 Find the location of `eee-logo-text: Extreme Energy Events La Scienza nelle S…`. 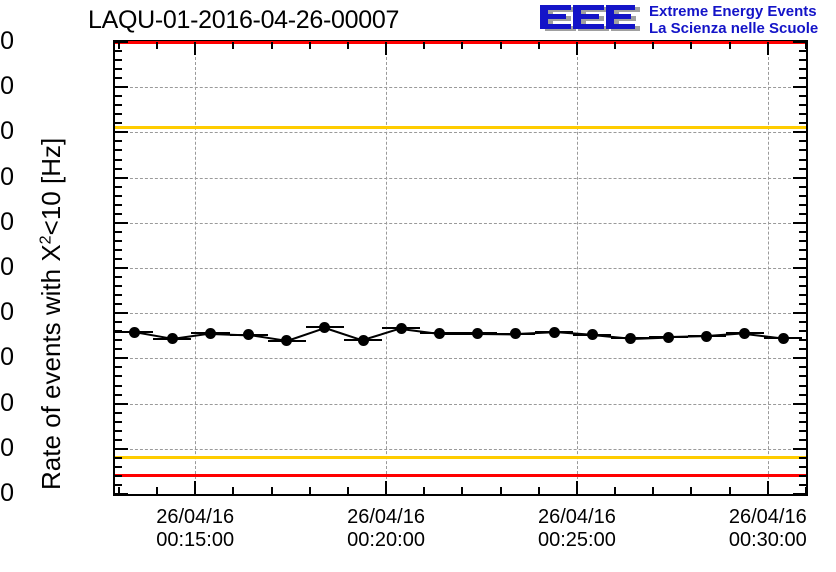

eee-logo-text: Extreme Energy Events La Scienza nelle S… is located at coordinates (734, 20).